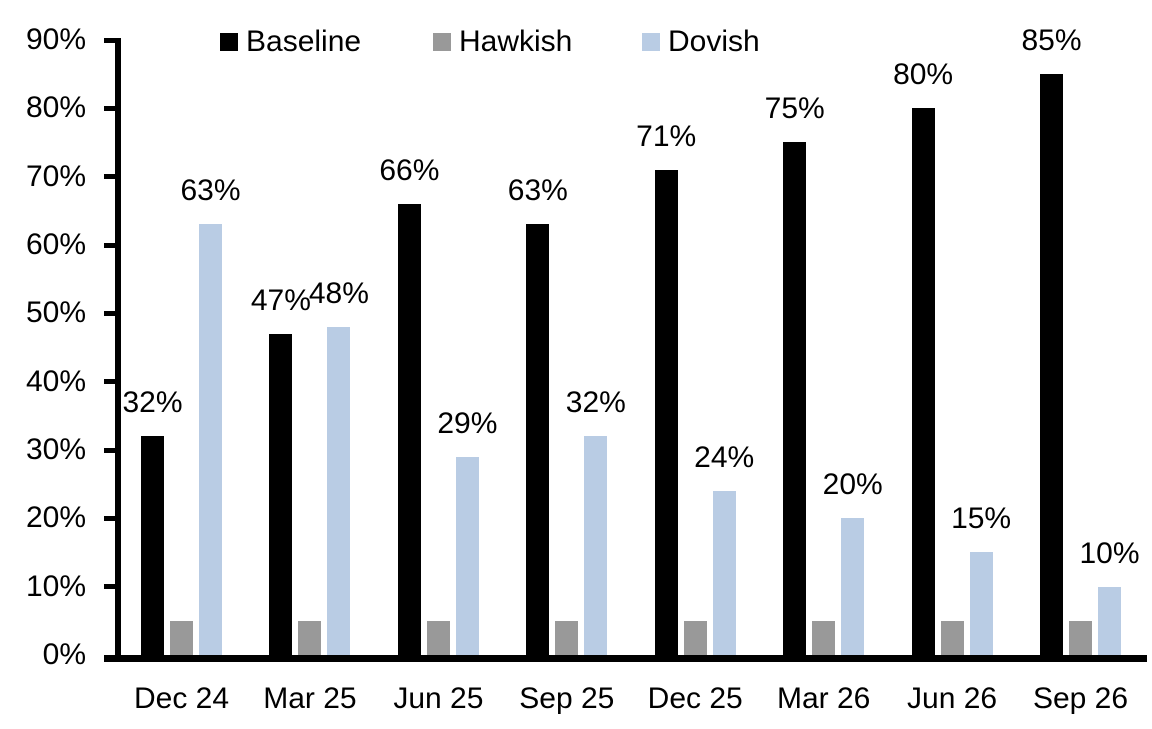 The width and height of the screenshot is (1152, 729). I want to click on x-axis-line, so click(625, 658).